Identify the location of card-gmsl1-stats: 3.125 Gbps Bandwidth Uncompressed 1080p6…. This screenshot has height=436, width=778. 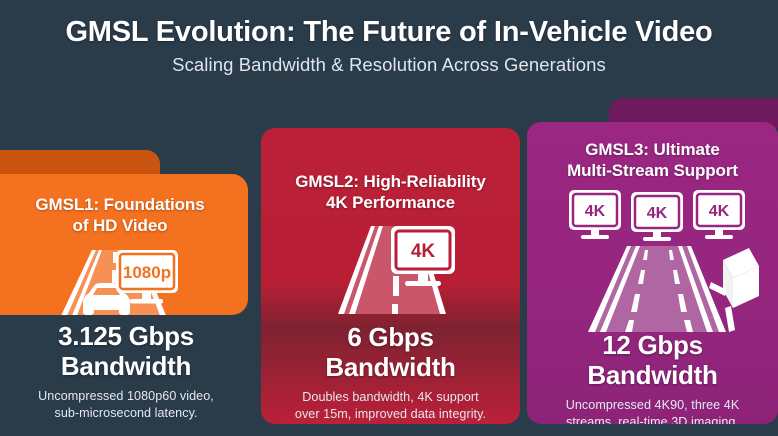
(124, 371).